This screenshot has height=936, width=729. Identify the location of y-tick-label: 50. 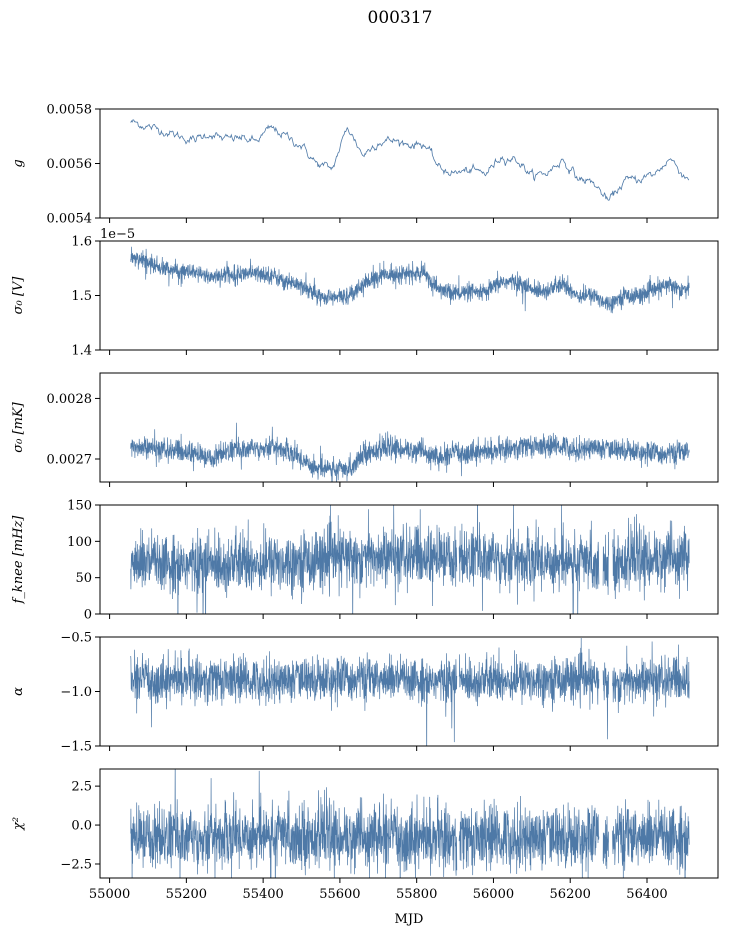
(83, 578).